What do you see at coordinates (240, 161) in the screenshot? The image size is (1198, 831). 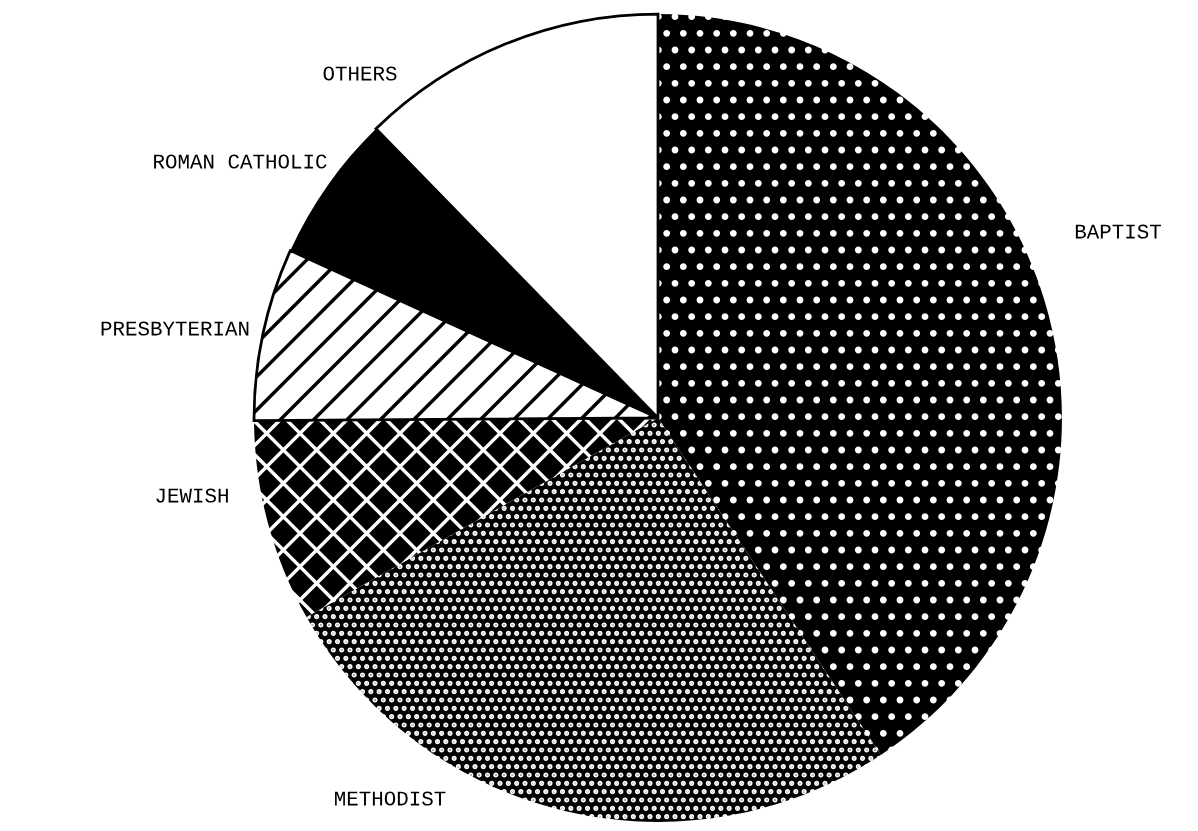 I see `slice-label: ROMAN CATHOLIC` at bounding box center [240, 161].